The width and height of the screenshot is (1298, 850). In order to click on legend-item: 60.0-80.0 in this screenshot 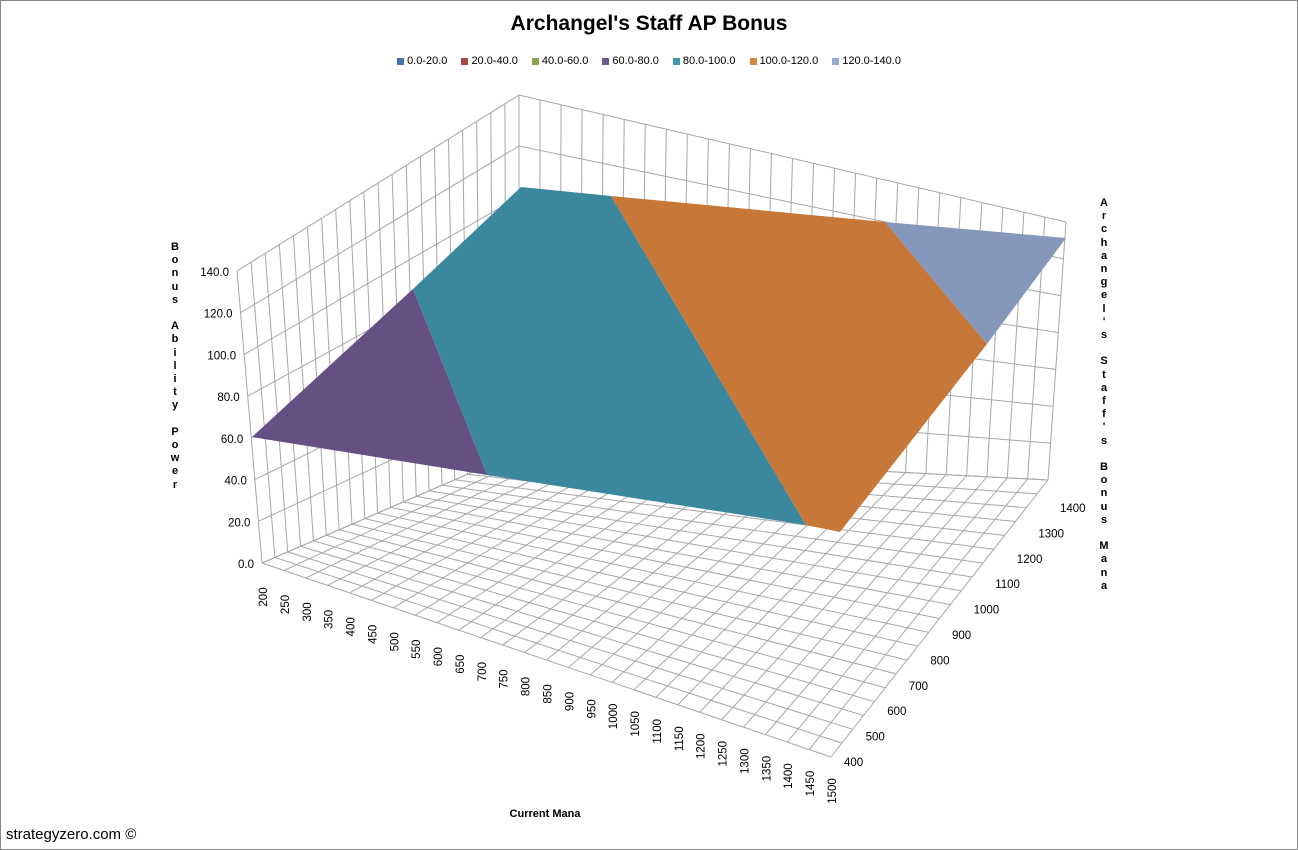, I will do `click(630, 61)`.